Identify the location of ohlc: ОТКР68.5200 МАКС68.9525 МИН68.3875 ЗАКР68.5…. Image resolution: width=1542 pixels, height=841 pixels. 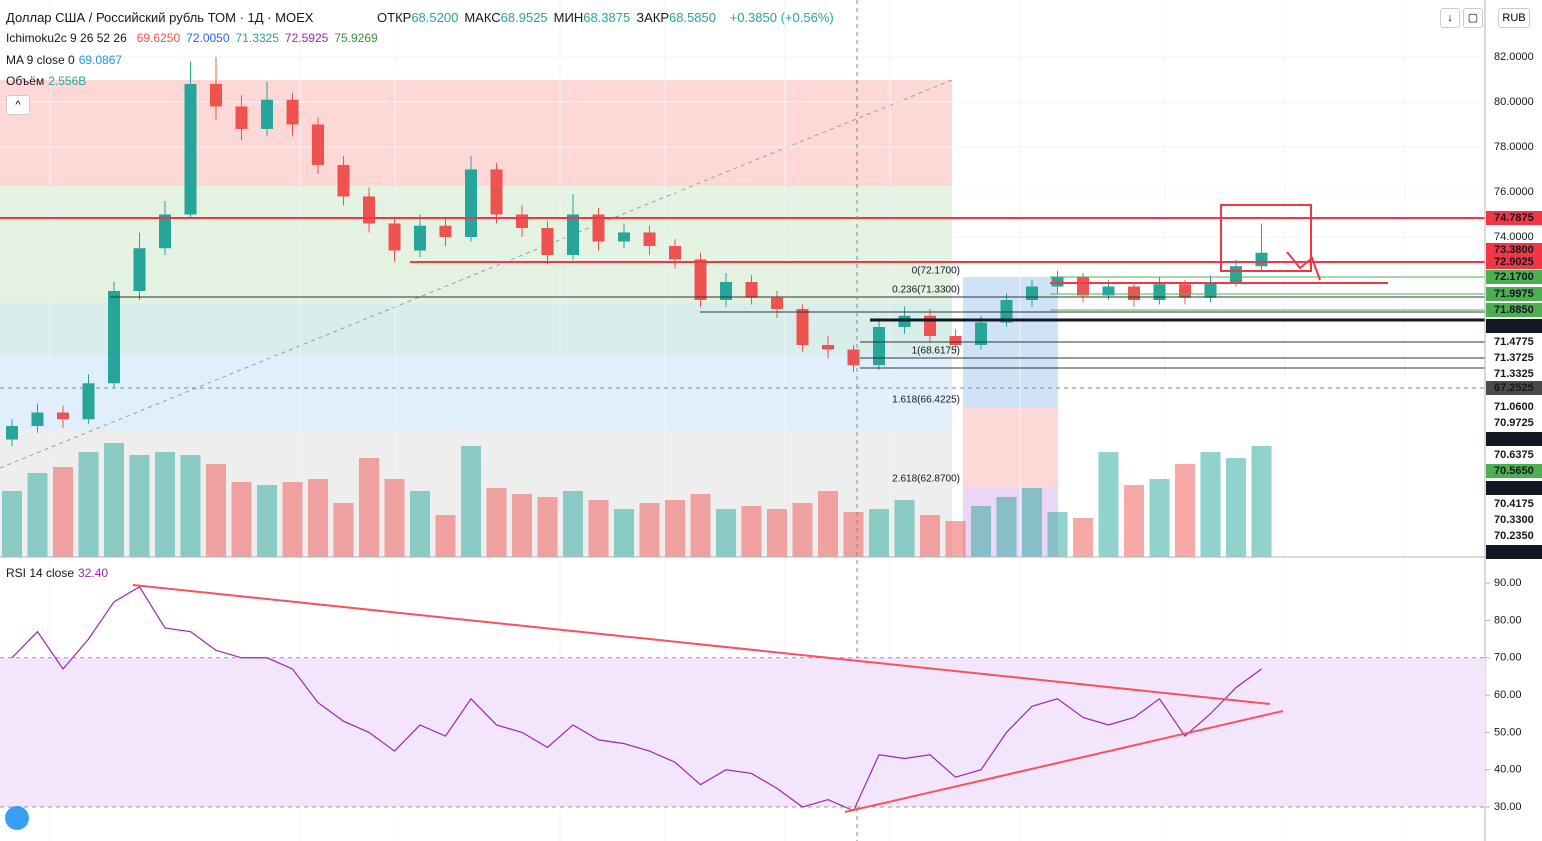
(549, 17).